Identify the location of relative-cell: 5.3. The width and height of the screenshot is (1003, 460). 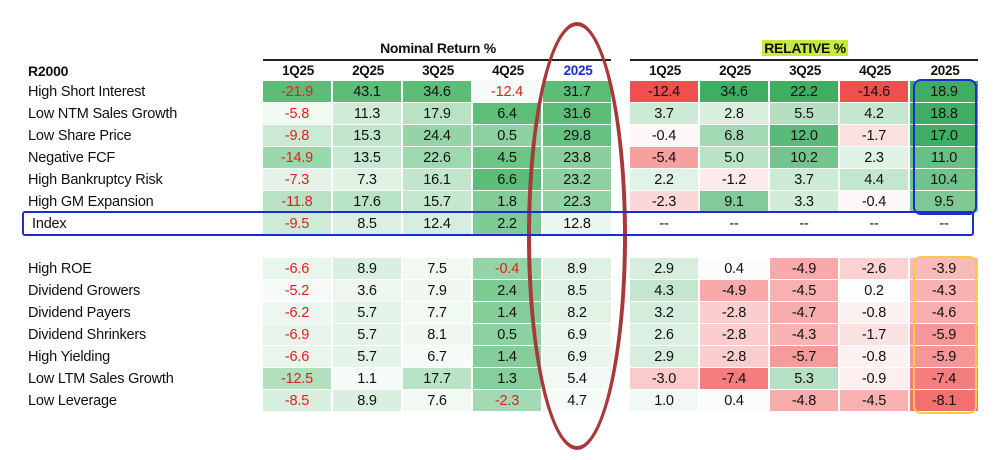
(804, 378).